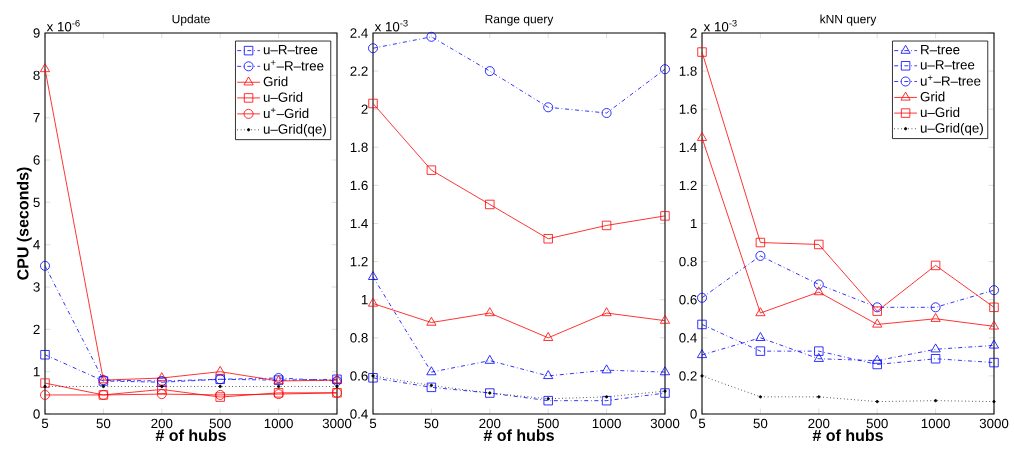  I want to click on legend-label: u$^{+}$–Grid, so click(286, 113).